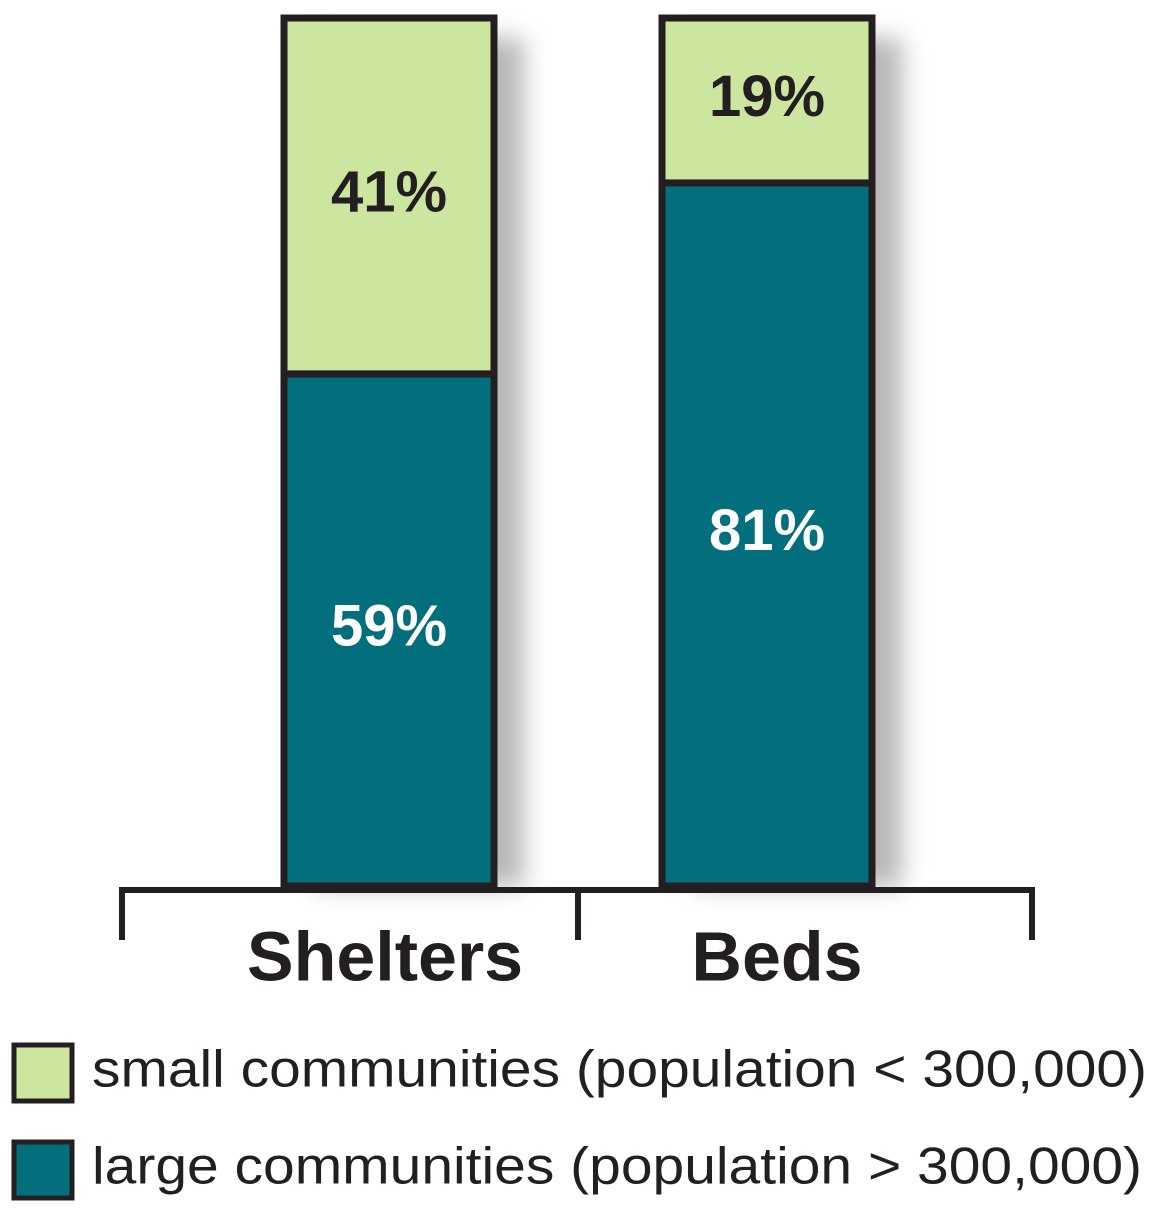  I want to click on value-label: 81%, so click(767, 530).